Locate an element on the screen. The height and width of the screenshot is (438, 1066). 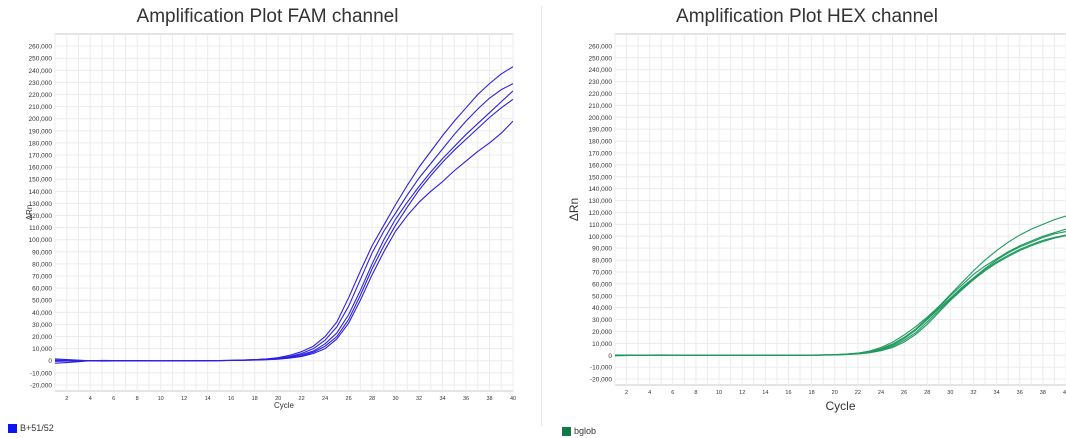
x-tick-label: 26 is located at coordinates (904, 393).